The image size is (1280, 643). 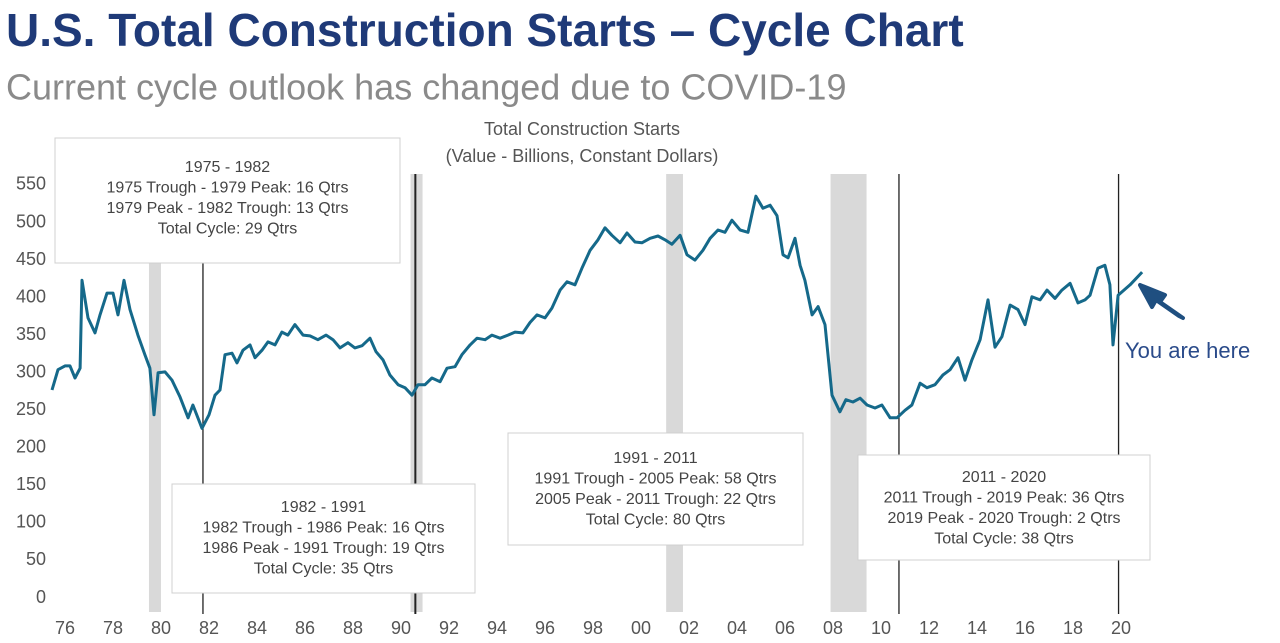 What do you see at coordinates (593, 628) in the screenshot?
I see `x-tick-label: 98` at bounding box center [593, 628].